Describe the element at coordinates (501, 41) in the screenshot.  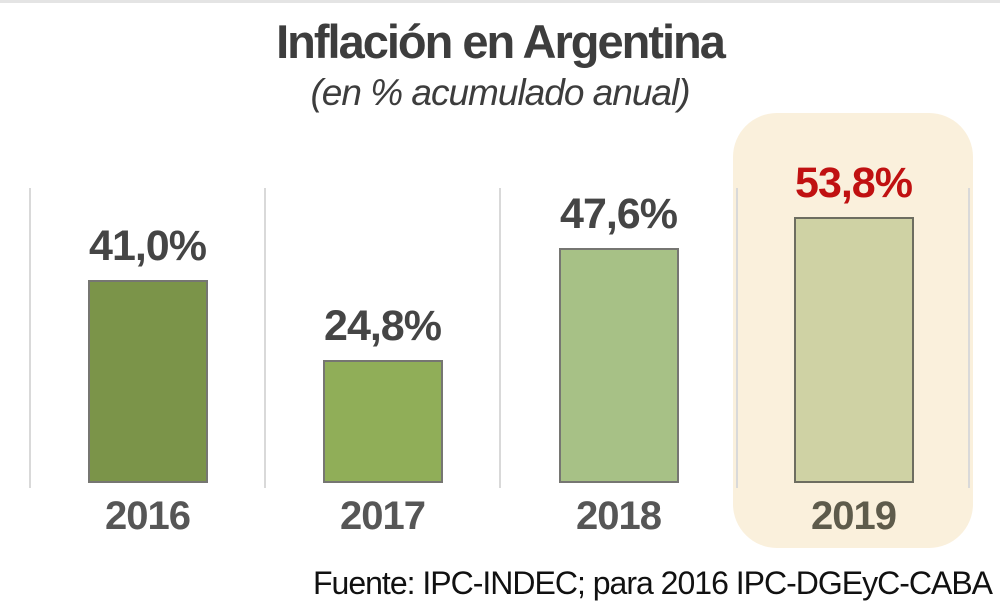
I see `chart-title: Inflación en Argentina` at that location.